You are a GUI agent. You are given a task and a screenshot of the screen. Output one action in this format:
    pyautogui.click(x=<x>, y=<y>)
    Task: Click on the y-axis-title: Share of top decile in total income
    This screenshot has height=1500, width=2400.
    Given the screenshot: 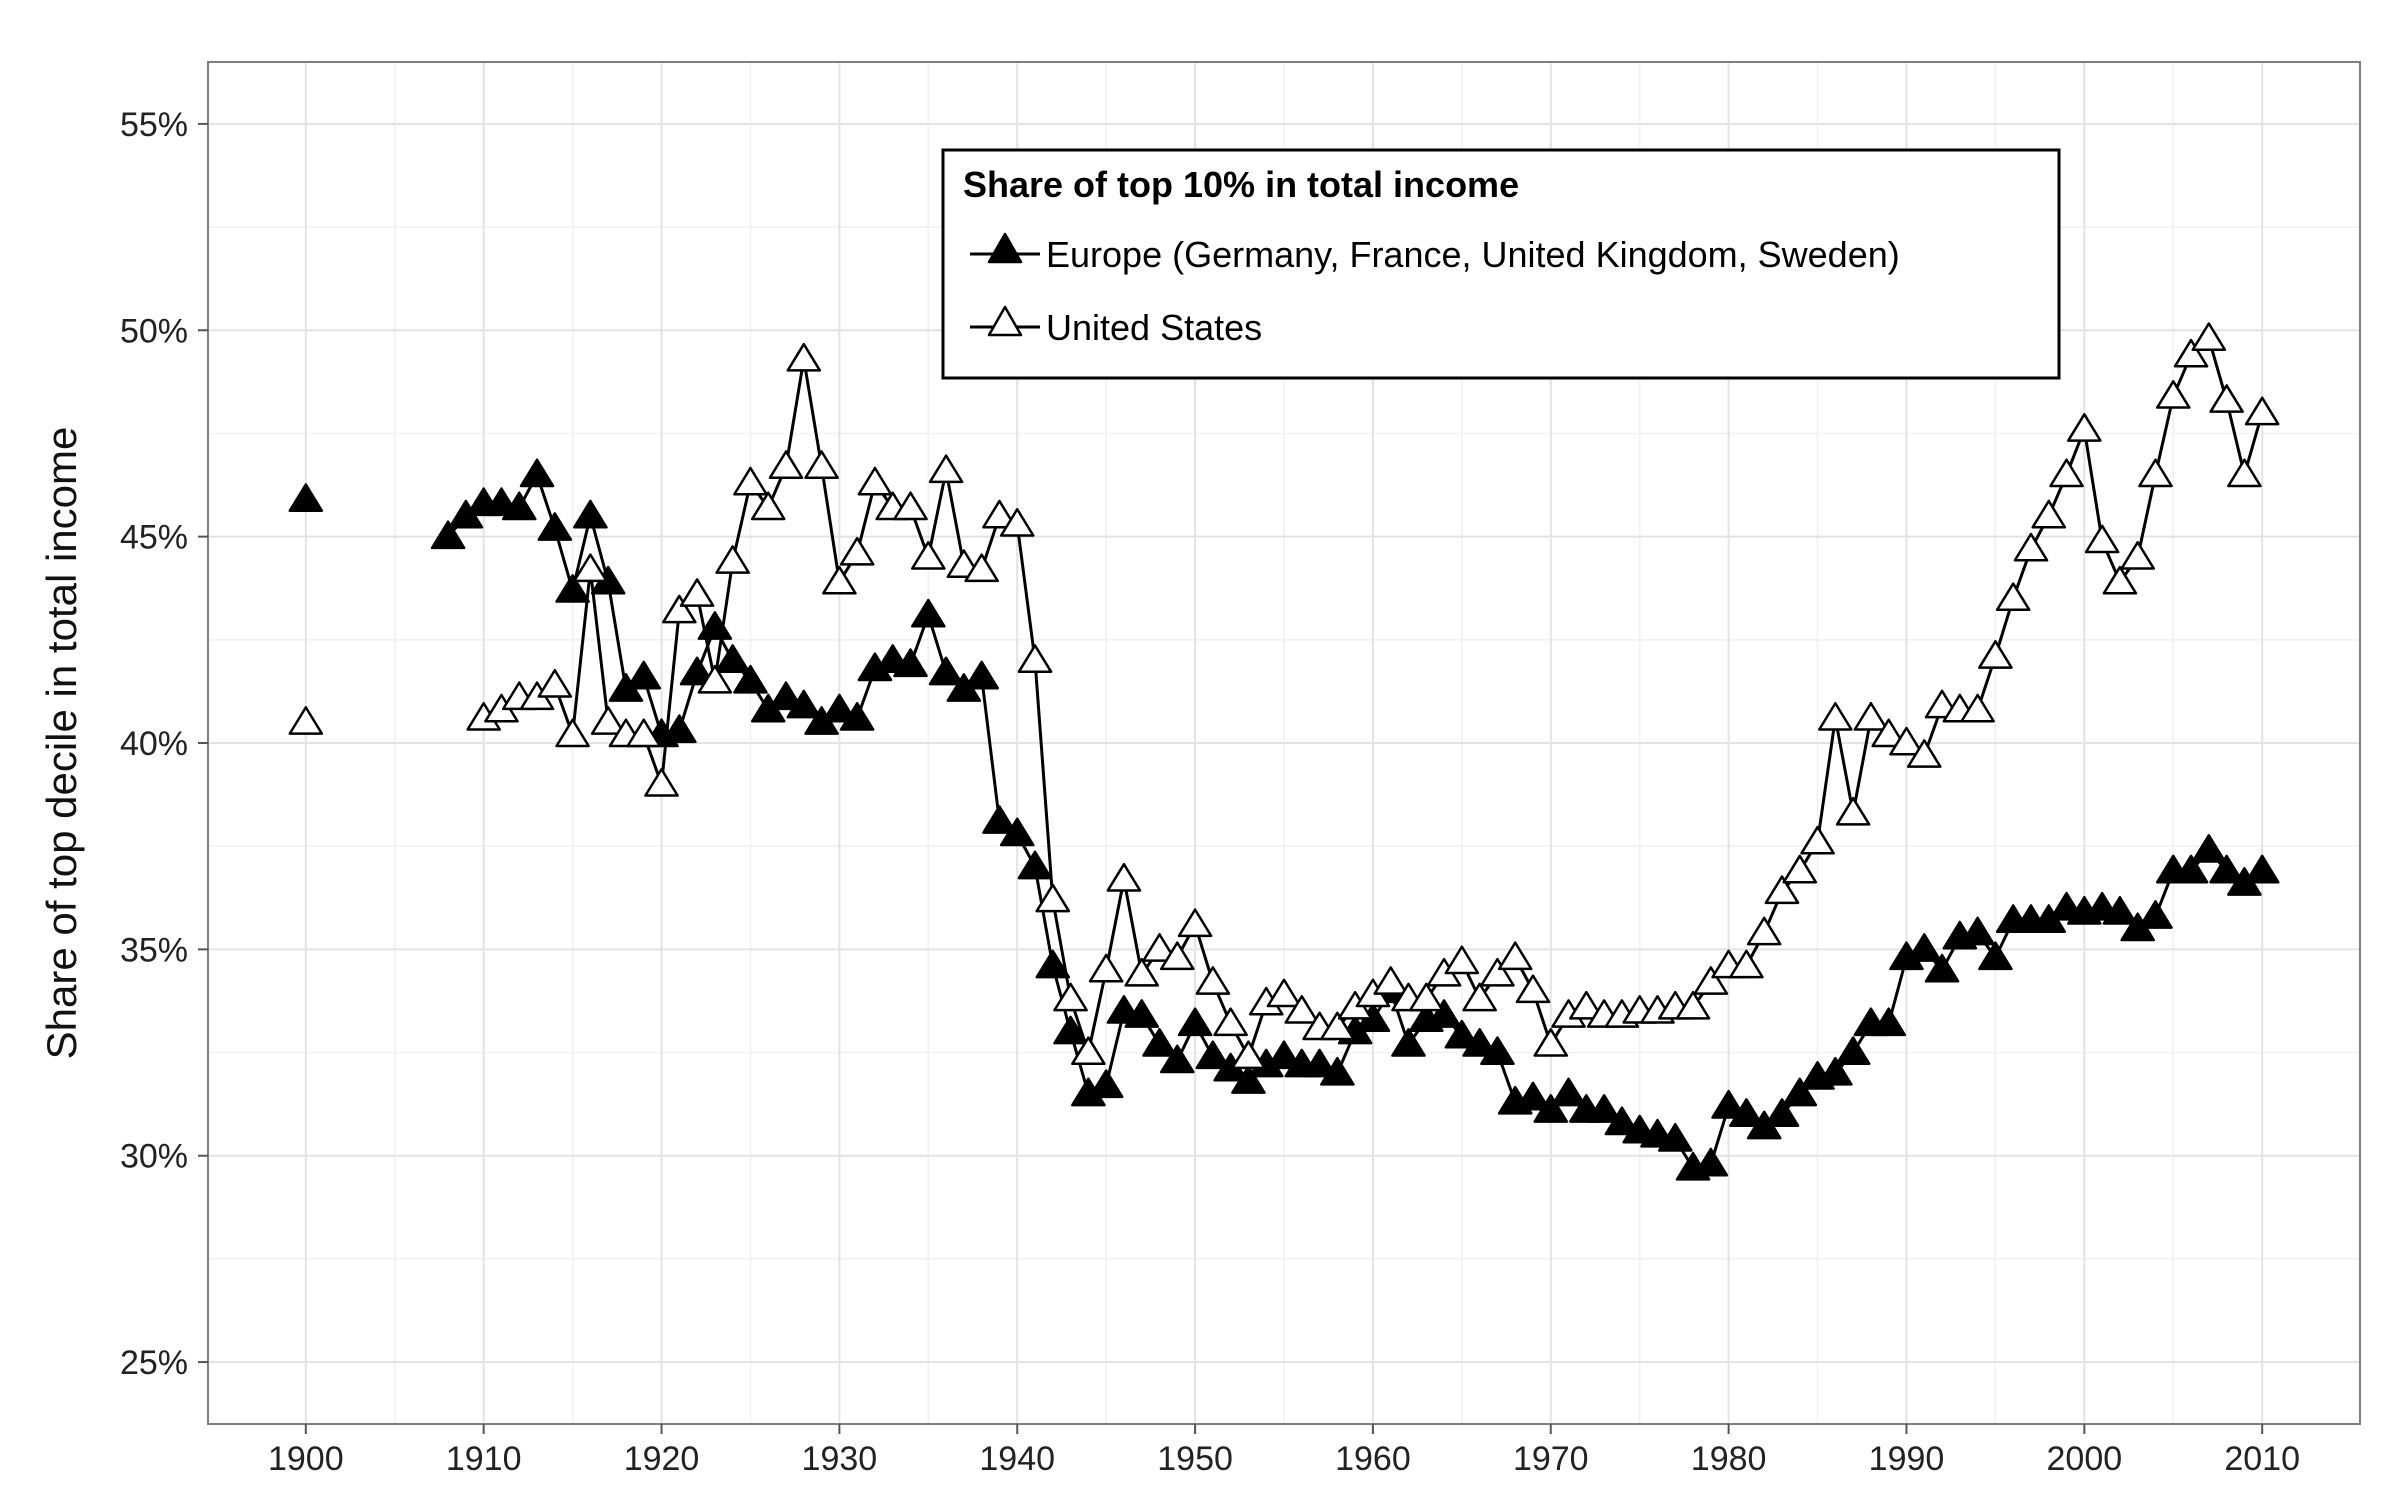 What is the action you would take?
    pyautogui.click(x=61, y=743)
    